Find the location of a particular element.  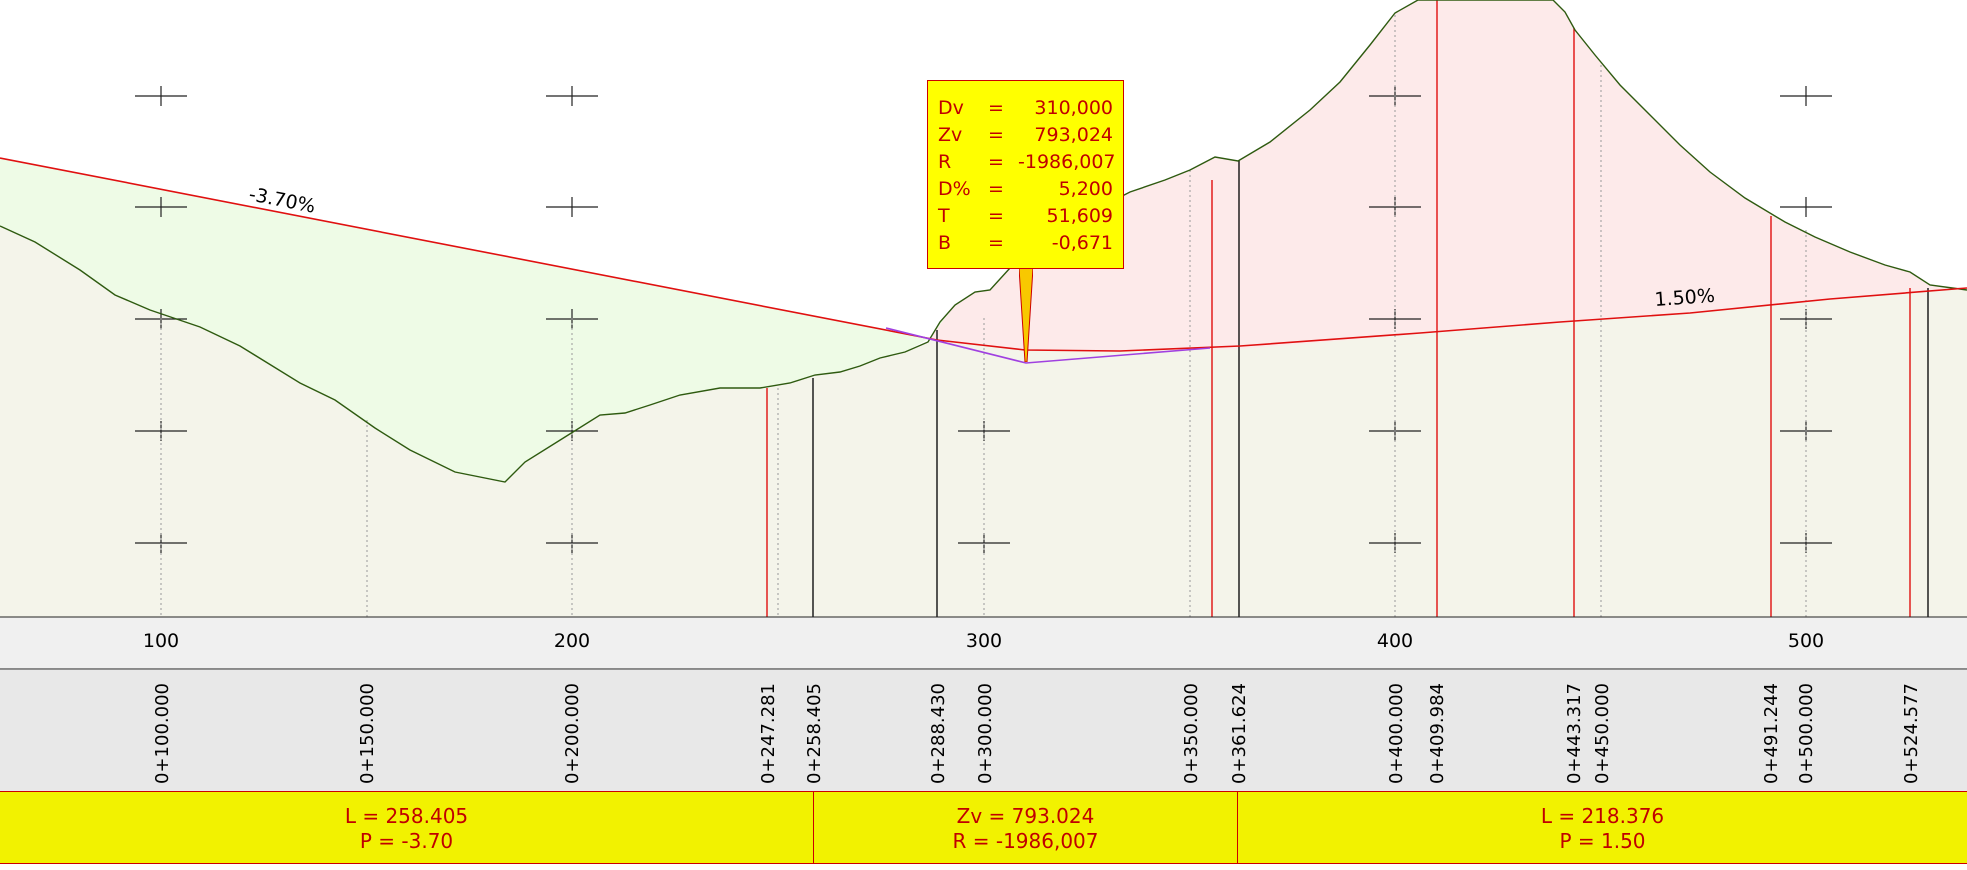

chainage-label: 0+500.000 is located at coordinates (1806, 733).